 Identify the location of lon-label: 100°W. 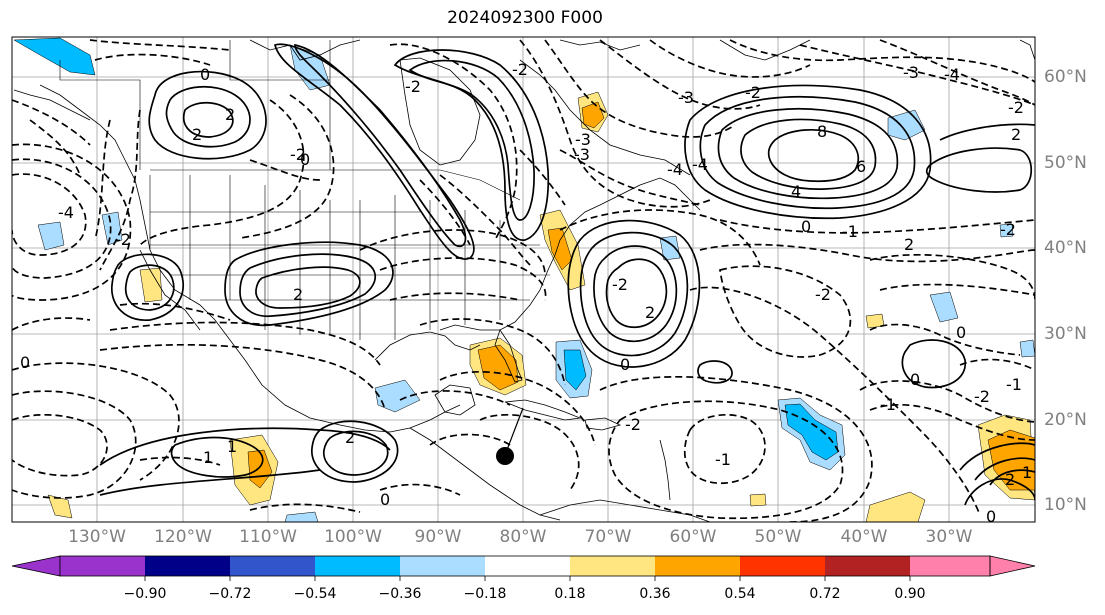
(353, 537).